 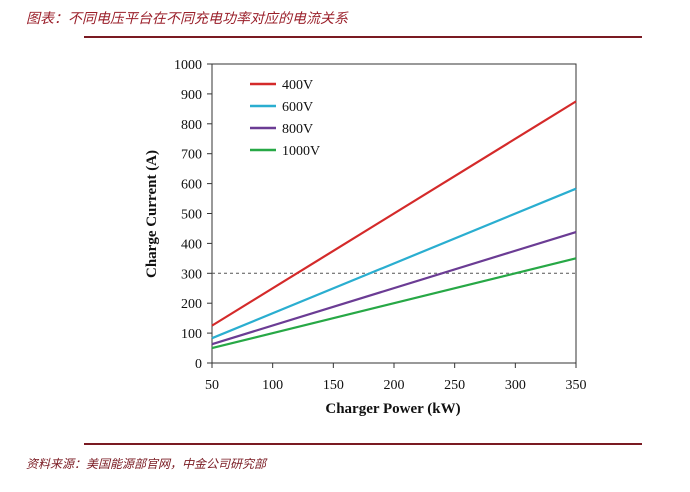 I want to click on legend-label-600v: 600V, so click(x=297, y=107).